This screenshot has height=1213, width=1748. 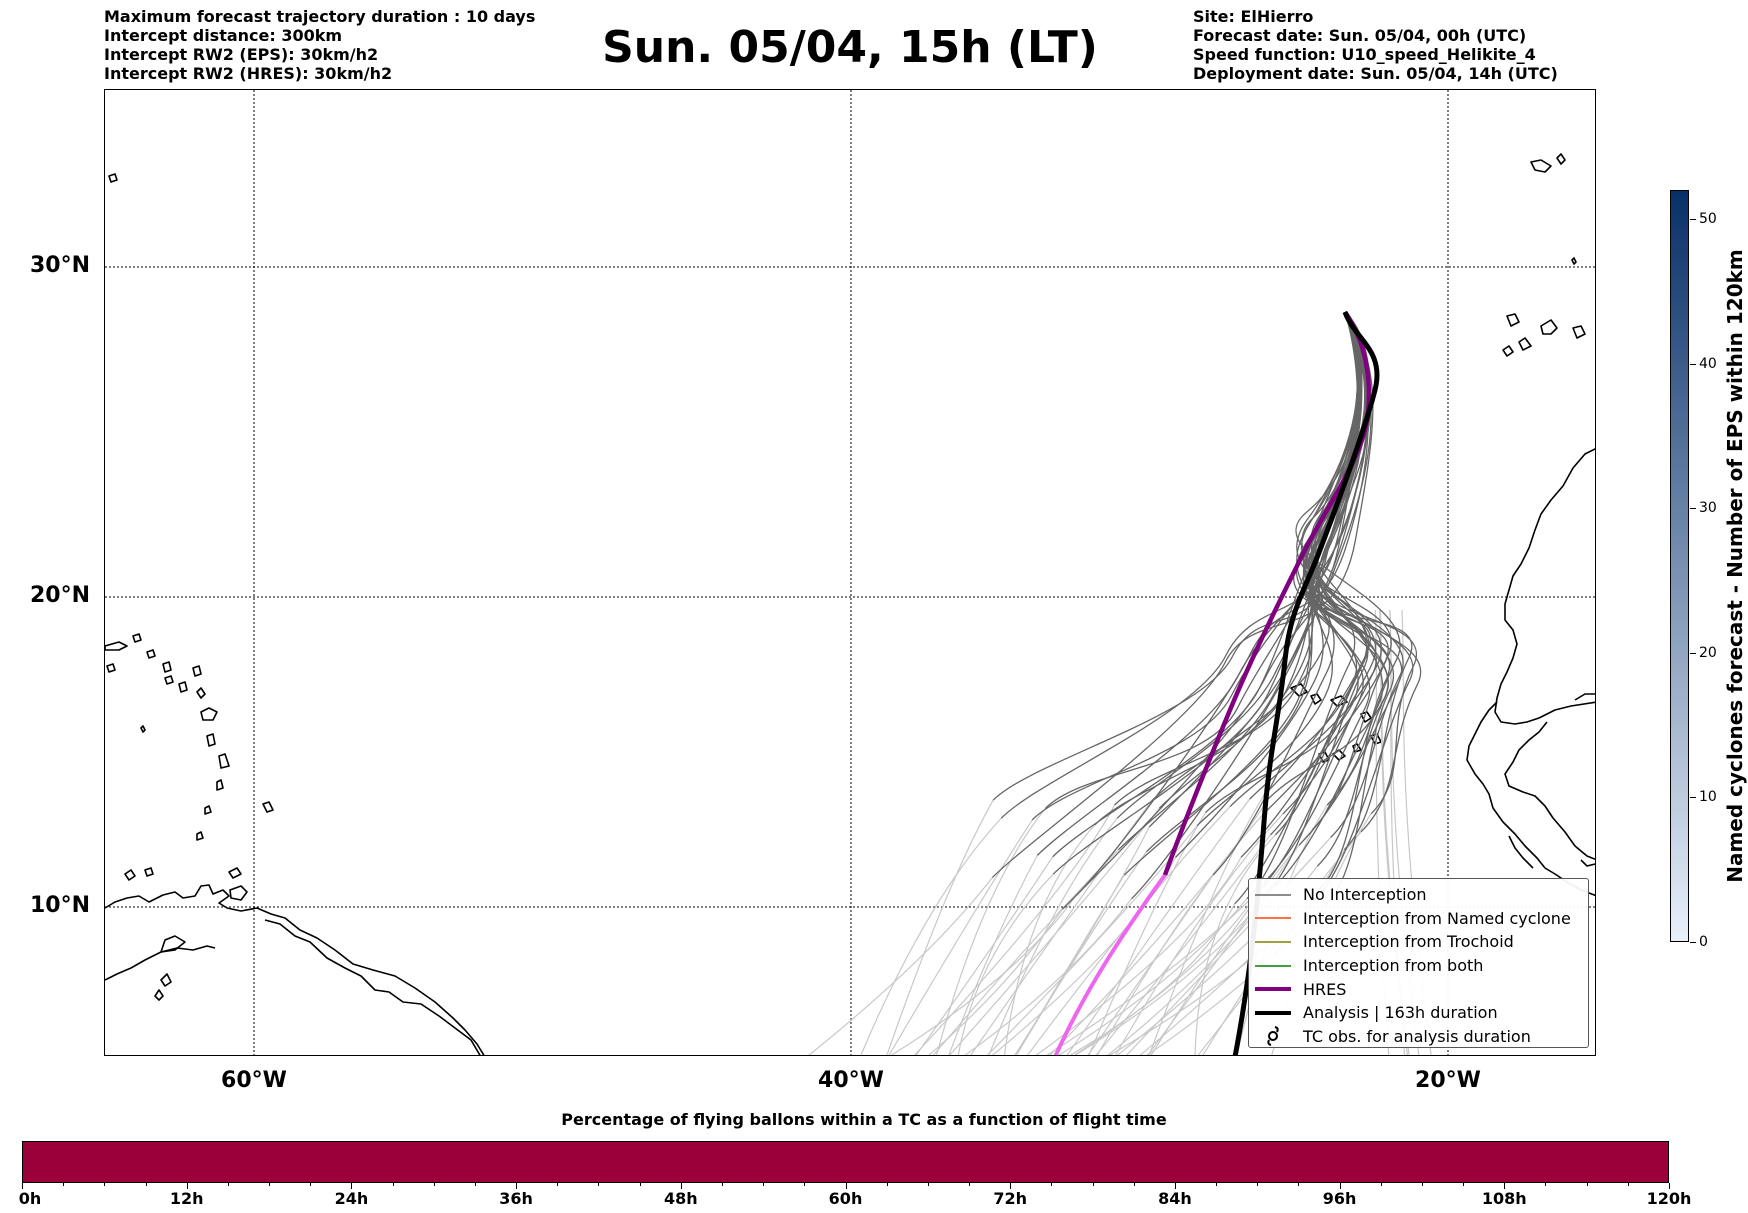 What do you see at coordinates (1325, 989) in the screenshot?
I see `legend-label-hres: HRES` at bounding box center [1325, 989].